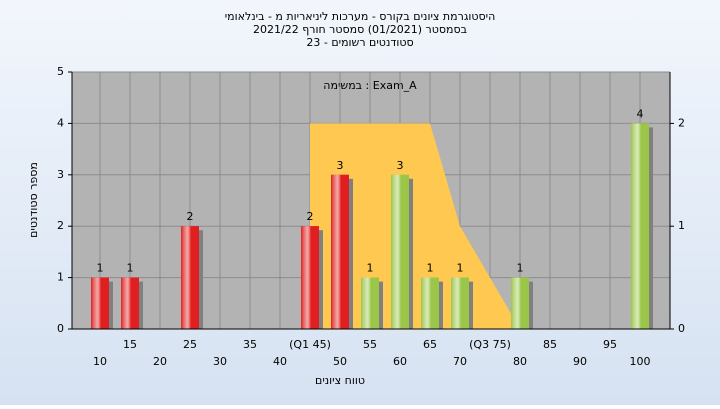  Describe the element at coordinates (60, 328) in the screenshot. I see `y-tick-label: 0` at that location.